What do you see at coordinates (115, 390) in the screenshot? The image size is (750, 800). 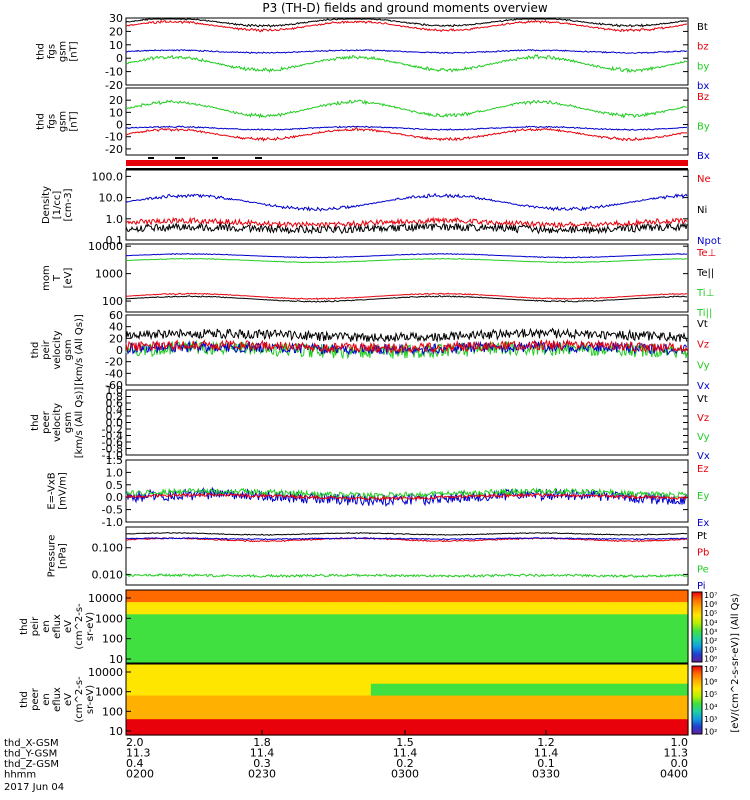 I see `y-tick-label: 1.0` at bounding box center [115, 390].